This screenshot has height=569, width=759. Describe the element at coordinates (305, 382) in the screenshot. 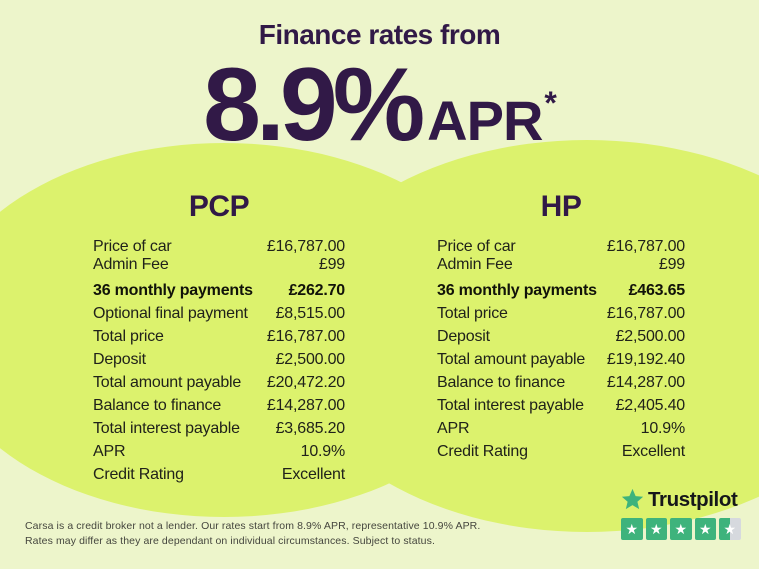

I see `row-value: £20,472.20` at that location.